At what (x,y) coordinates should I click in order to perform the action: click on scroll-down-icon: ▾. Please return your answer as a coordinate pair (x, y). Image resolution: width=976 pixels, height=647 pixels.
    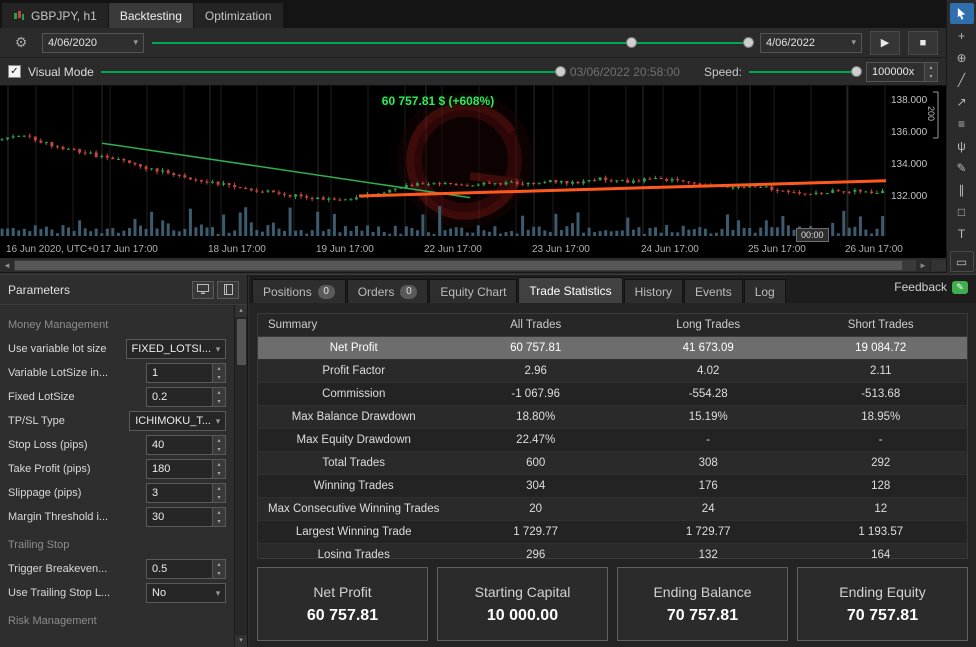
    Looking at the image, I should click on (241, 641).